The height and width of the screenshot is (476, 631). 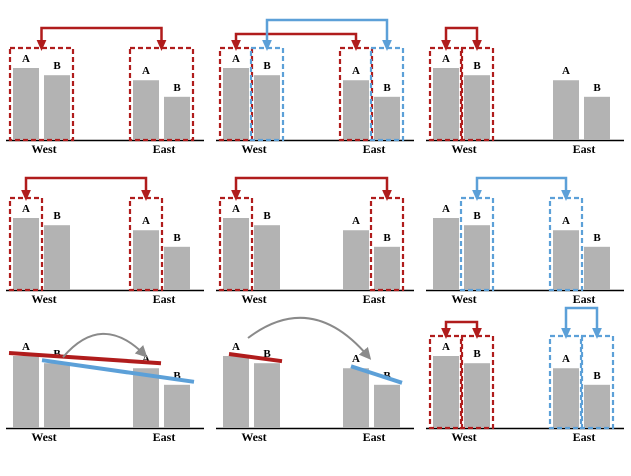 I want to click on blue-connector-ea-eb, so click(x=581, y=322).